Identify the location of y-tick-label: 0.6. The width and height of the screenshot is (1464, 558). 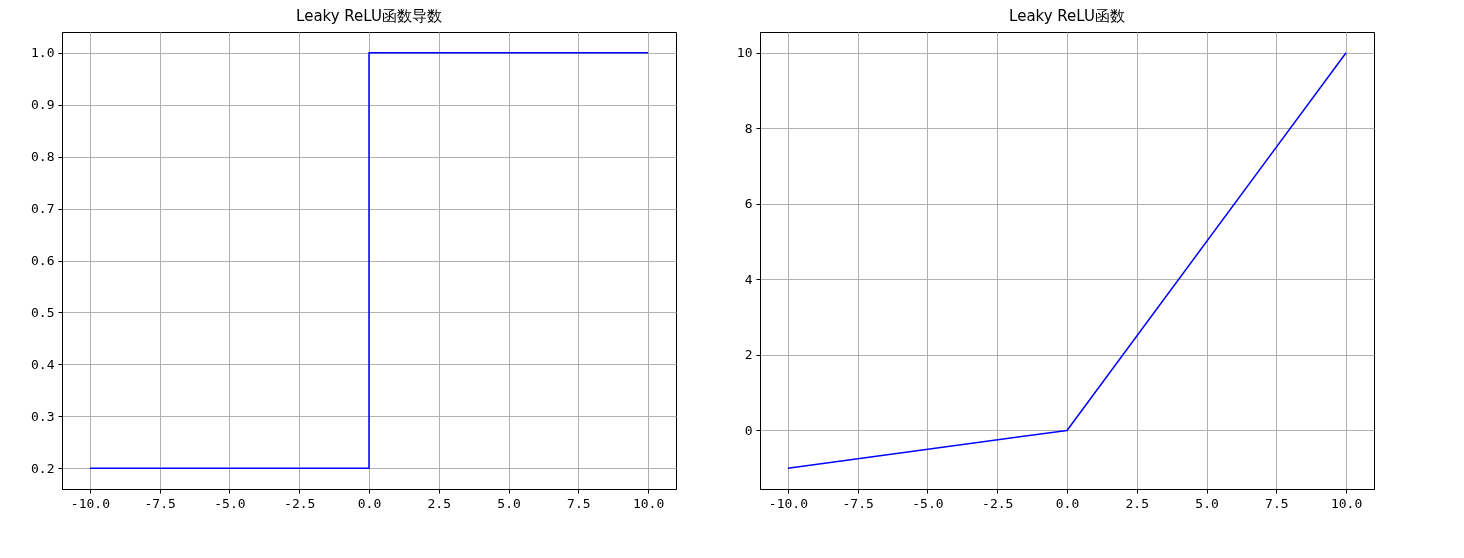
(43, 260).